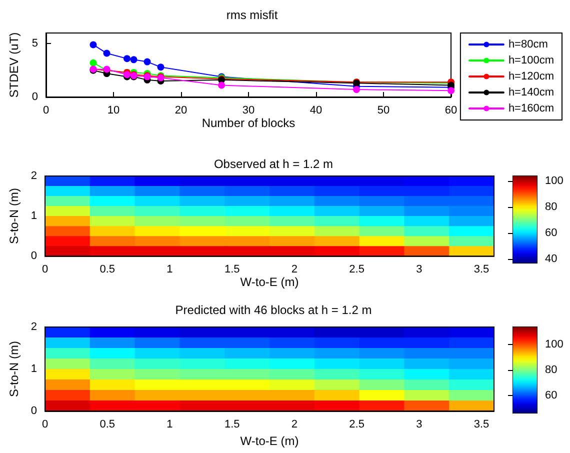 The width and height of the screenshot is (570, 453). I want to click on color-bar-label: 40, so click(551, 259).